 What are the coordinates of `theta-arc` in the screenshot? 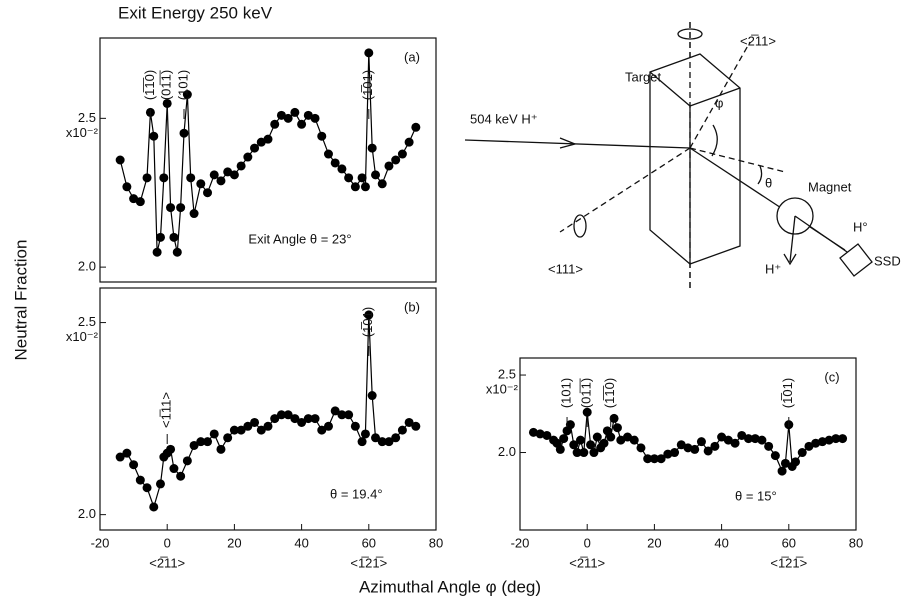 It's located at (760, 175).